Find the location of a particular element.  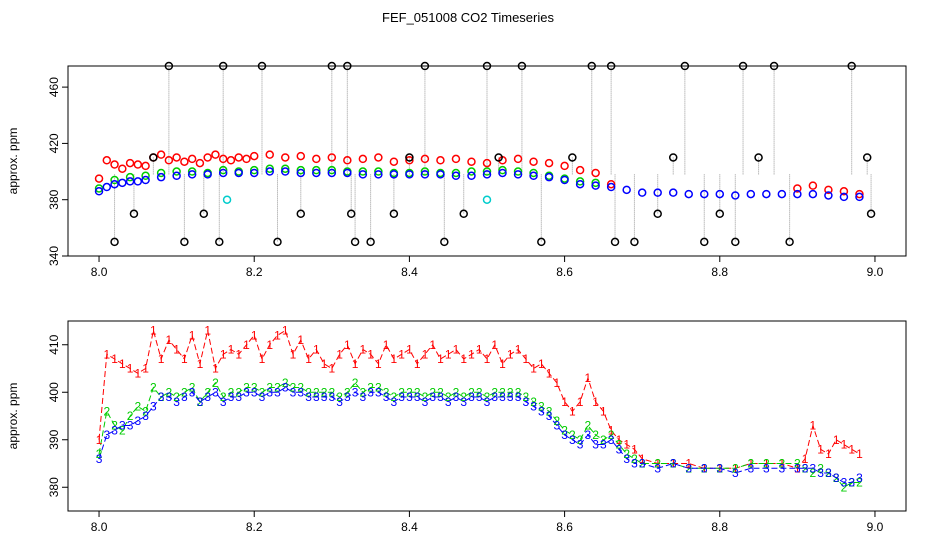

y-tick-label: 390 is located at coordinates (54, 439).